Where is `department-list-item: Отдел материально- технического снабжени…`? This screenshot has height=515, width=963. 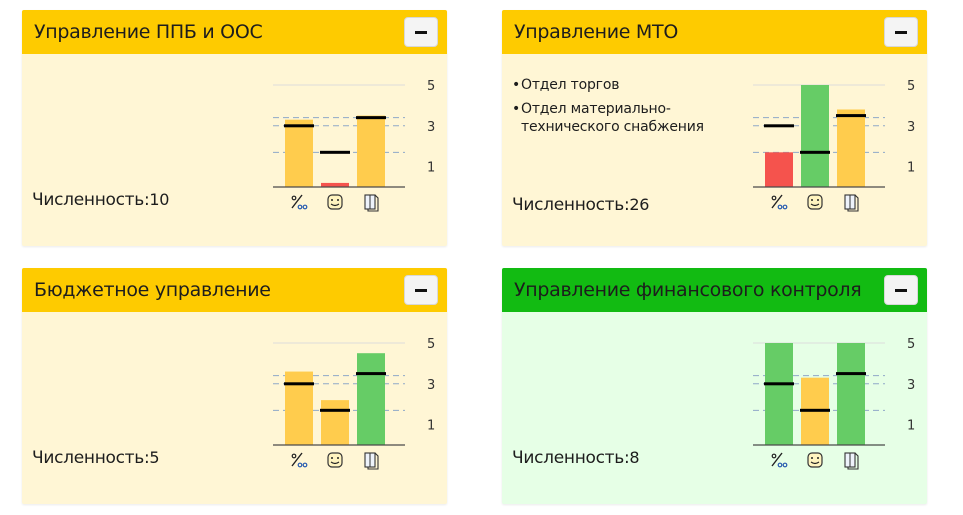 department-list-item: Отдел материально- технического снабжени… is located at coordinates (612, 118).